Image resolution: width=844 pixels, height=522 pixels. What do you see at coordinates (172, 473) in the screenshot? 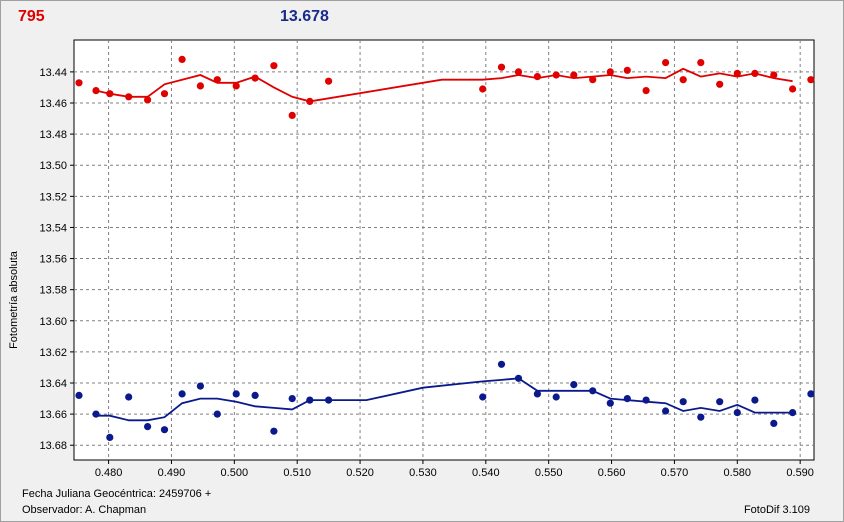
I see `x-tick-label: 0.490` at bounding box center [172, 473].